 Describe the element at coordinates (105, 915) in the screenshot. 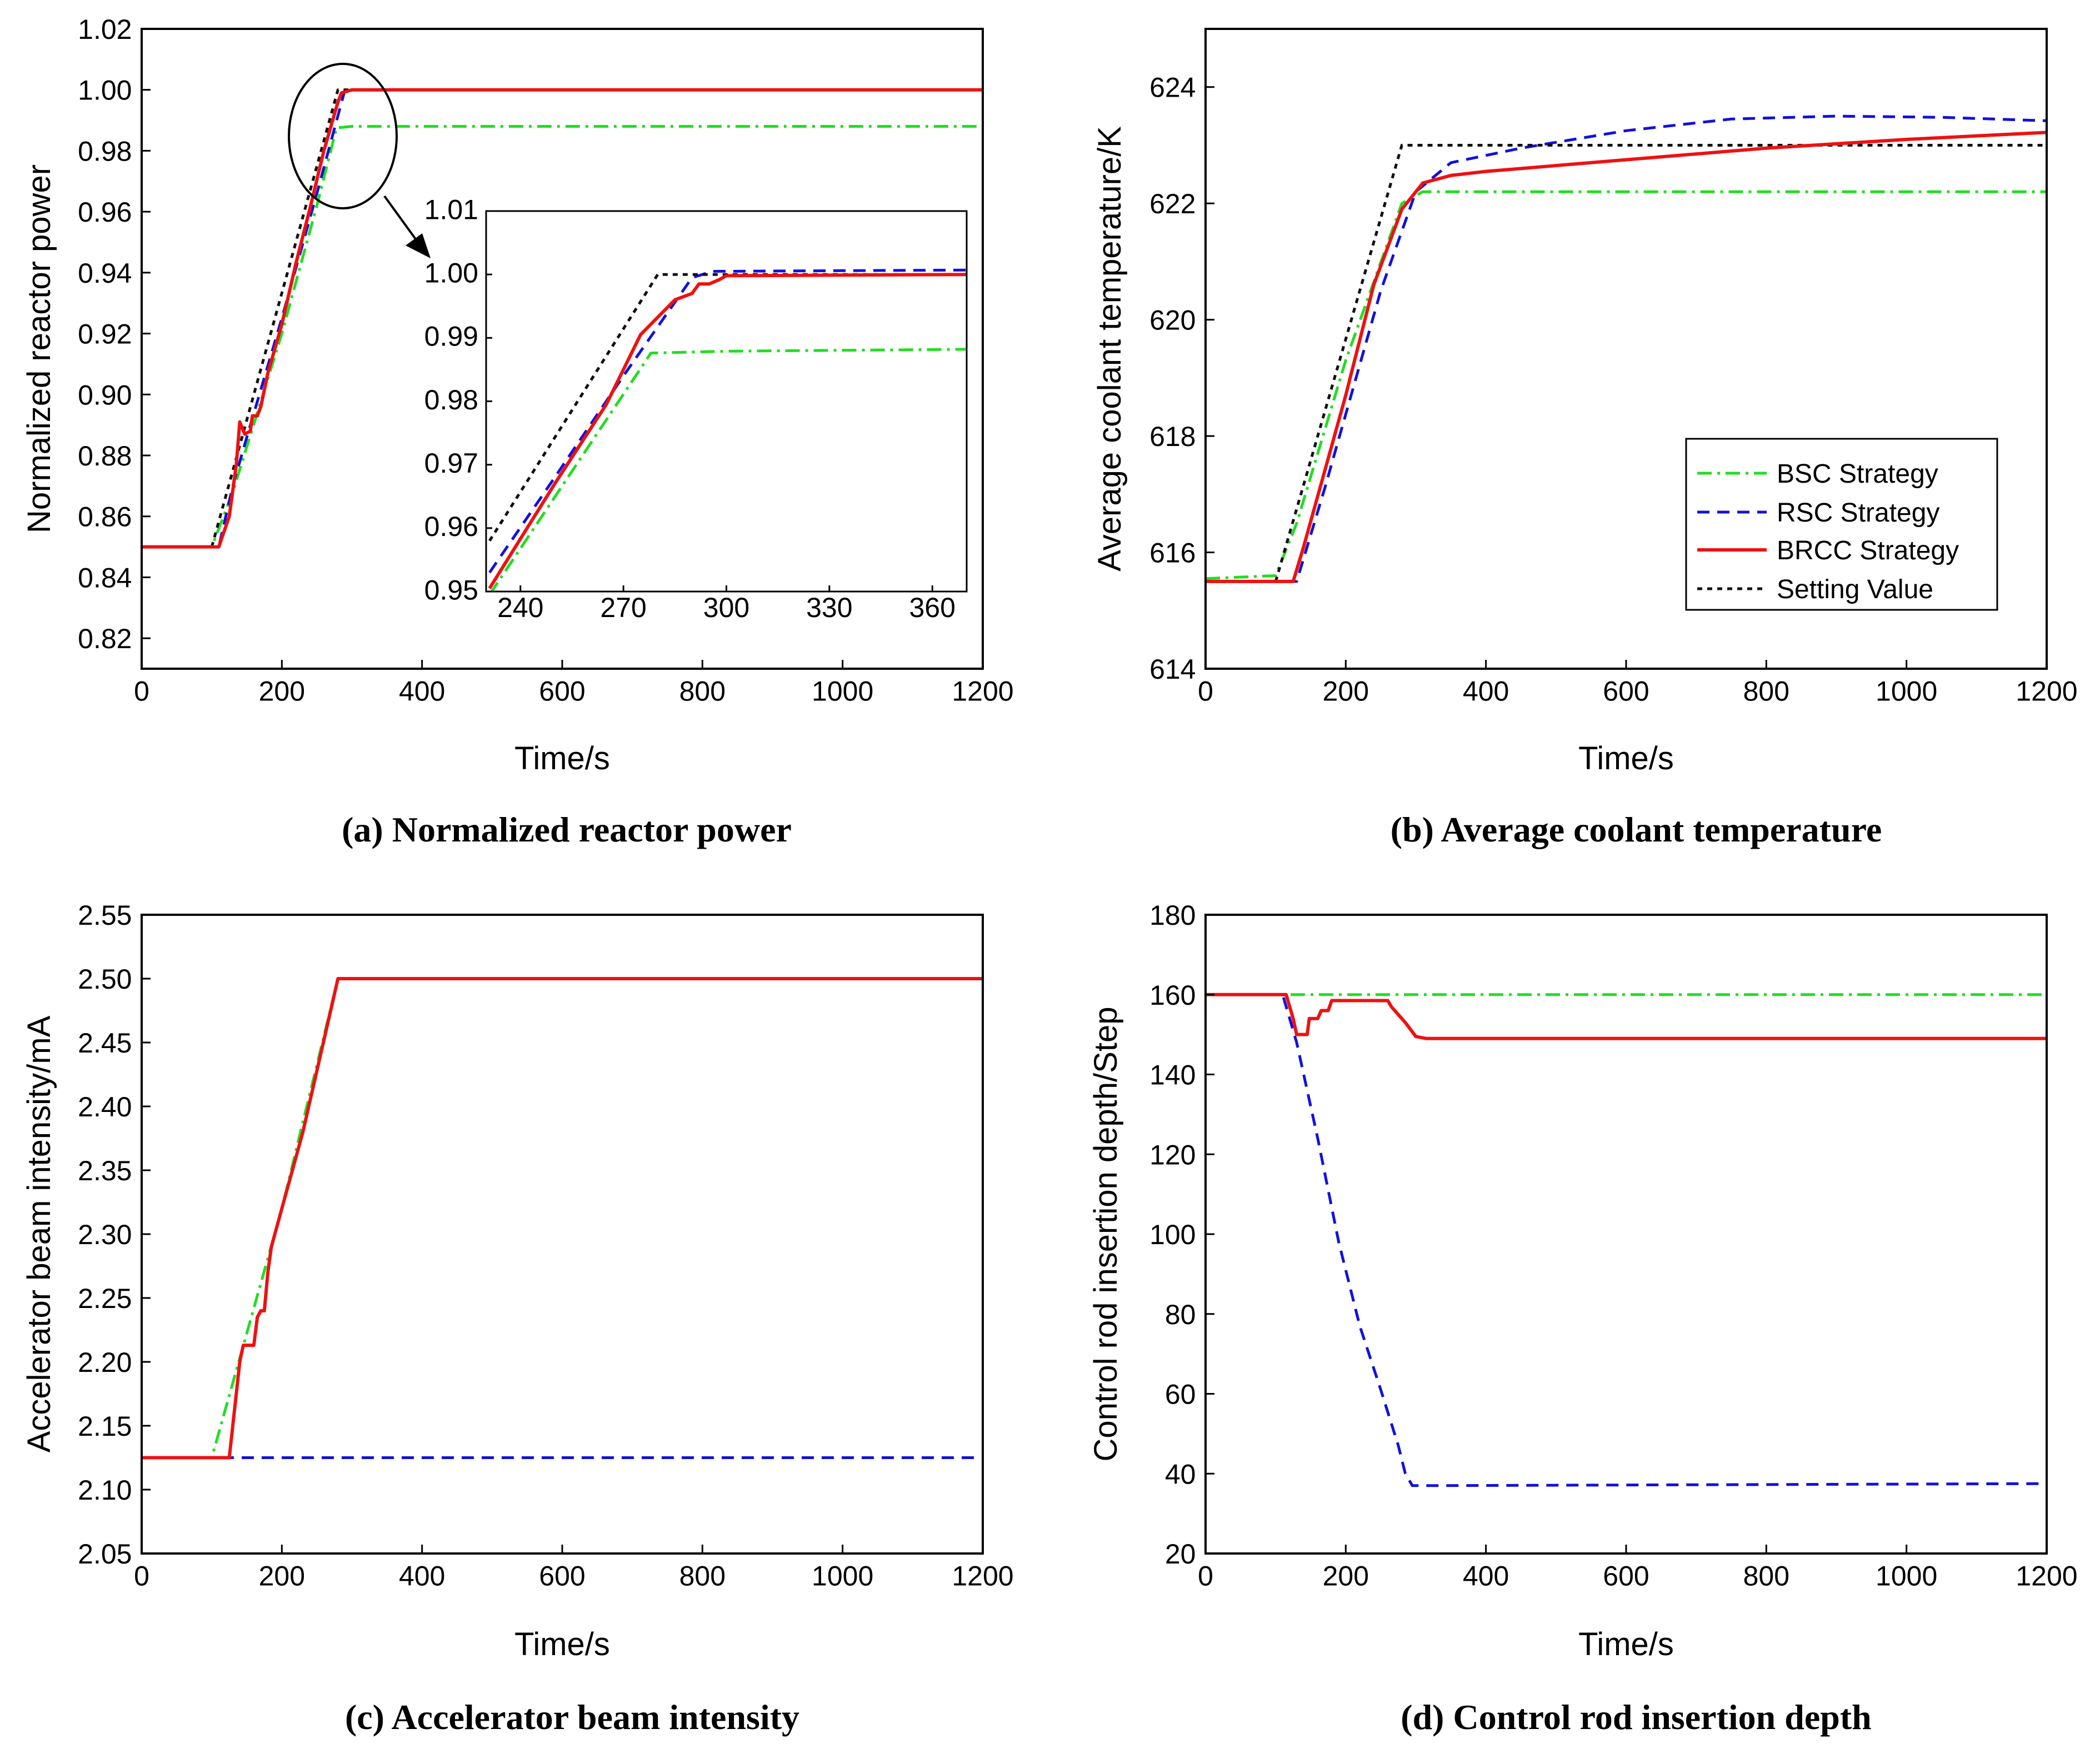

I see `y-tick-label: 2.55` at that location.